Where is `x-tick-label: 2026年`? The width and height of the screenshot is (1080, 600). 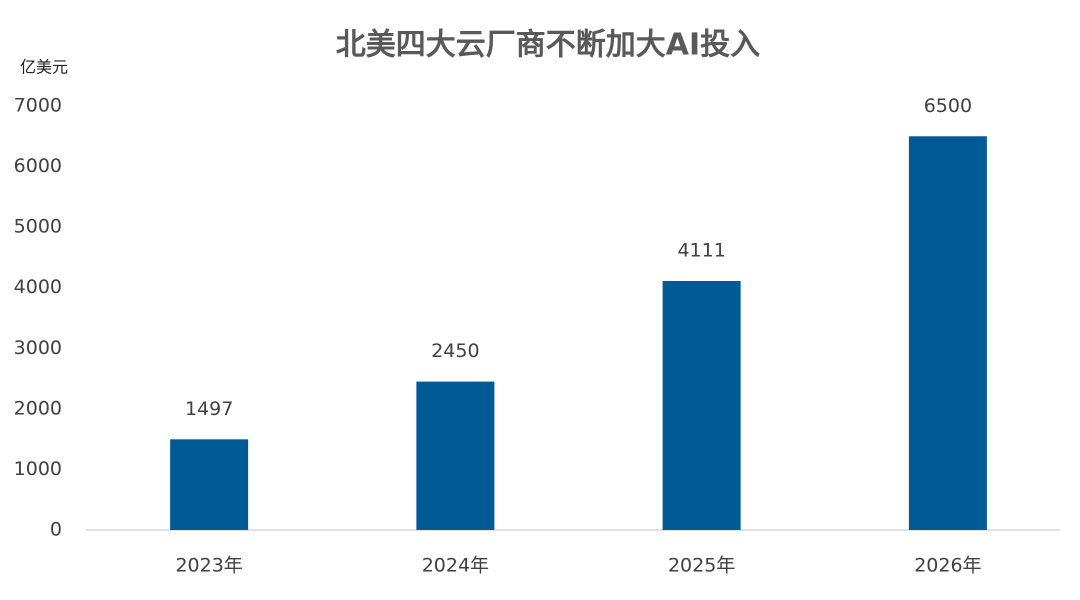 x-tick-label: 2026年 is located at coordinates (947, 566).